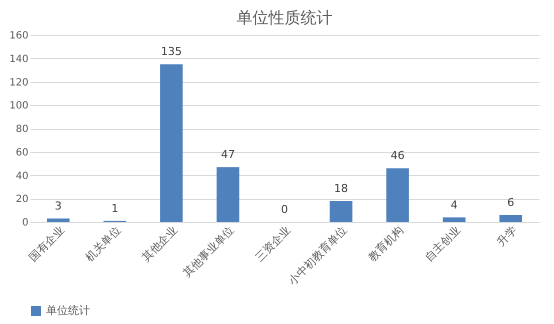 The width and height of the screenshot is (554, 324). I want to click on y-tick-label: 80, so click(22, 129).